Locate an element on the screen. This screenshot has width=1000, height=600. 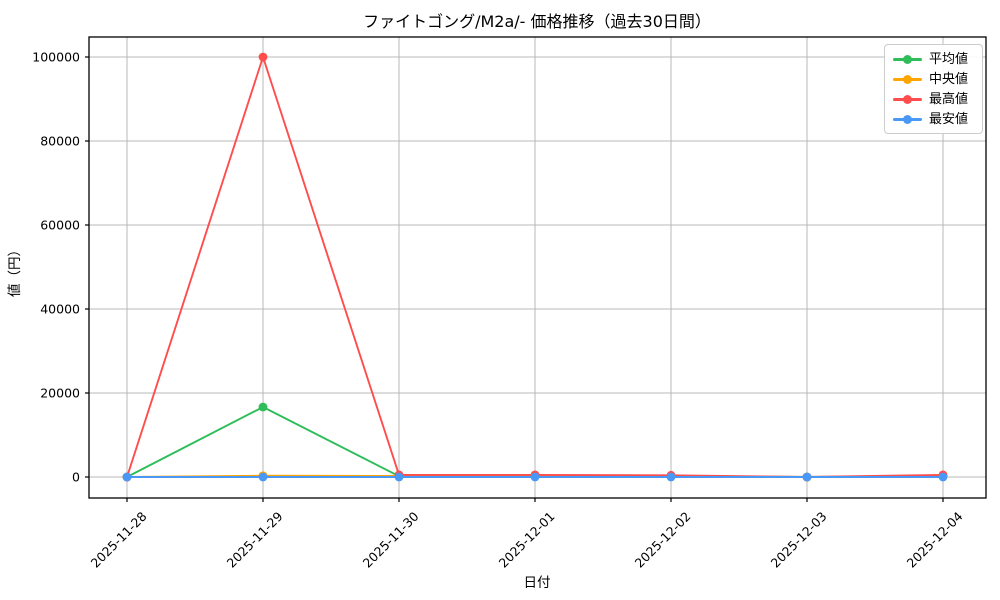
legend-item: 最安値 is located at coordinates (932, 119).